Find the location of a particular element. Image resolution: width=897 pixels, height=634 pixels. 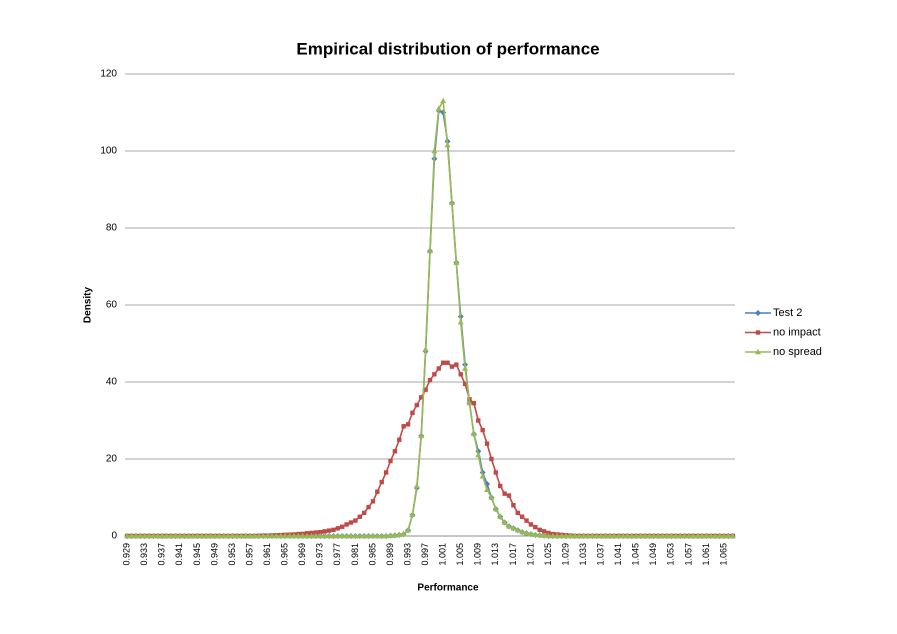

chart-title: Empirical distribution of performance is located at coordinates (447, 48).